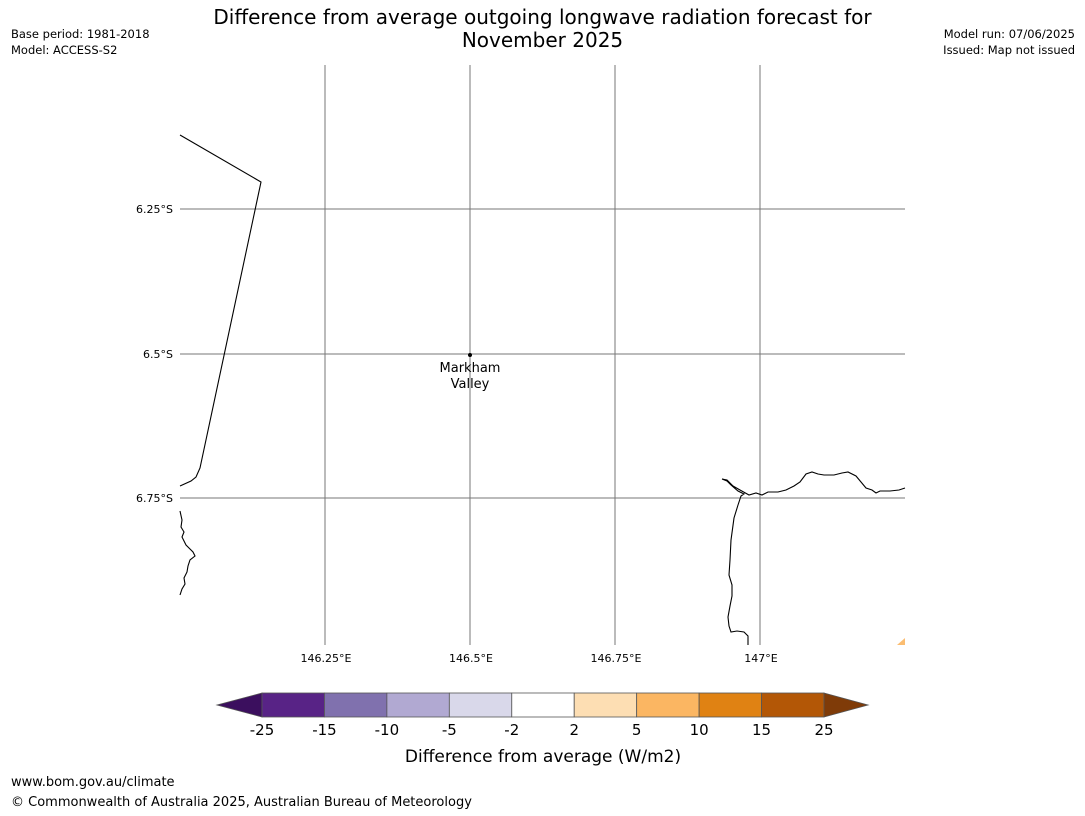 The width and height of the screenshot is (1085, 816). What do you see at coordinates (470, 368) in the screenshot?
I see `place-name-line-1: Markham` at bounding box center [470, 368].